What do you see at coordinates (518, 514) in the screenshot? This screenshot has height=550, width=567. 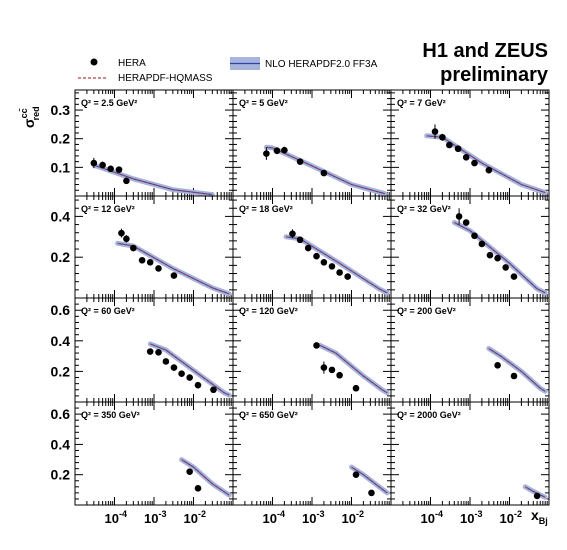 I see `x-tick-label-exp: -2` at bounding box center [518, 514].